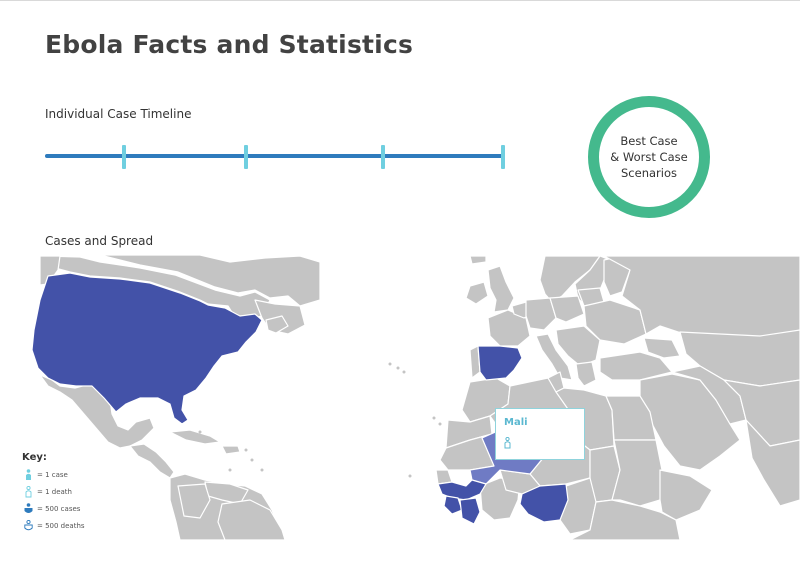 This screenshot has width=800, height=575. Describe the element at coordinates (772, 463) in the screenshot. I see `map-region-south-asia` at that location.